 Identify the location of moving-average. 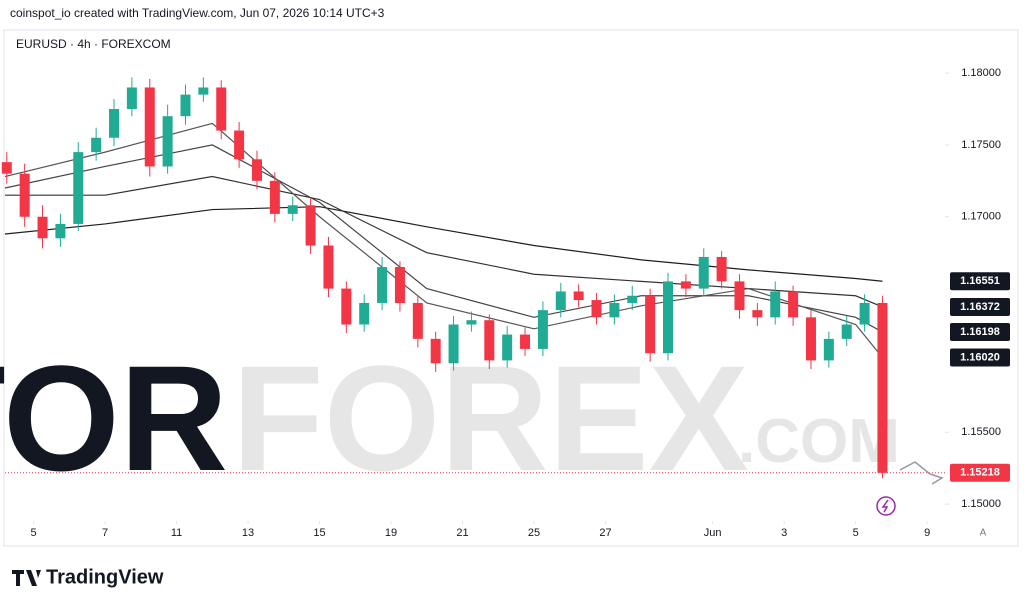
(443, 244).